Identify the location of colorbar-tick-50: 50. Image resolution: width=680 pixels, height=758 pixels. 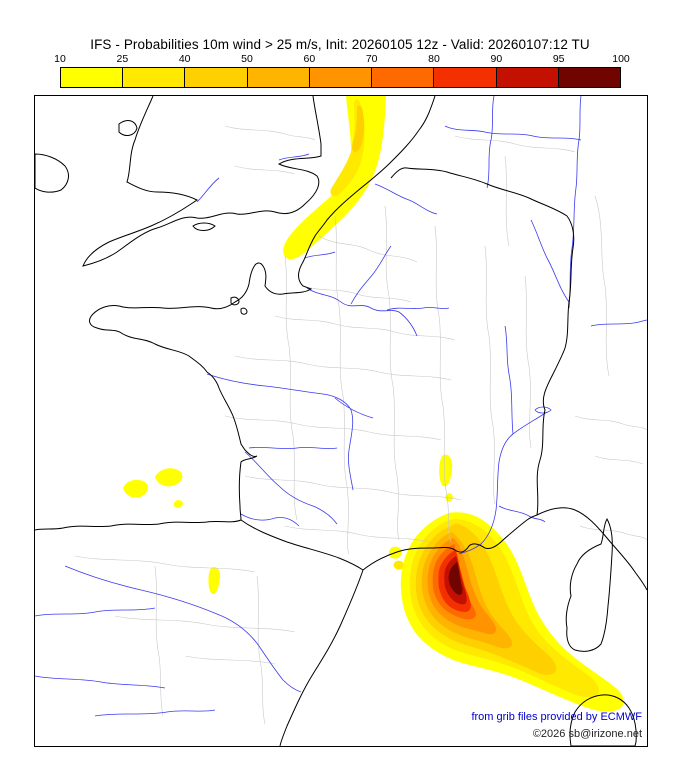
(247, 59).